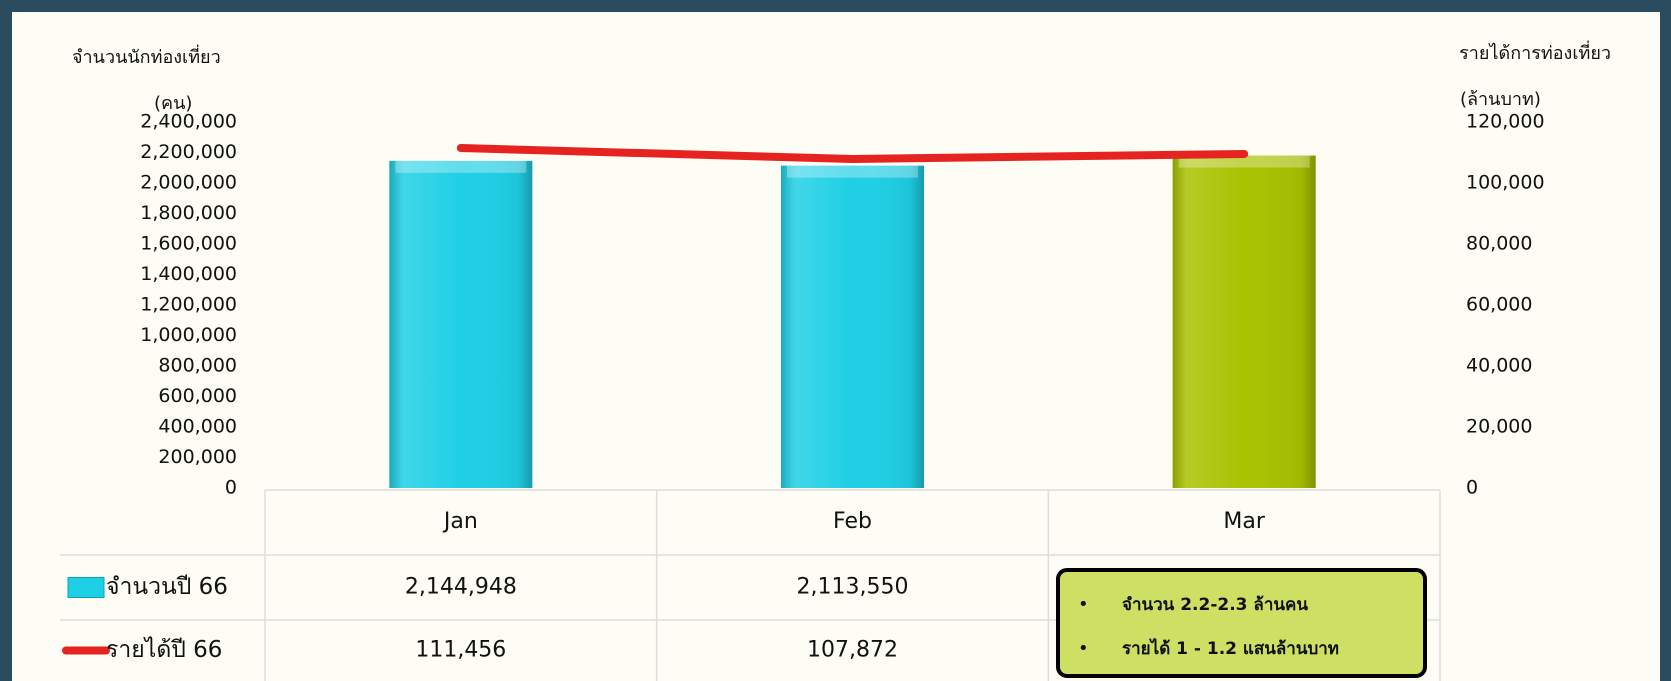 The width and height of the screenshot is (1671, 681). What do you see at coordinates (197, 396) in the screenshot?
I see `y-tick-label: 600,000` at bounding box center [197, 396].